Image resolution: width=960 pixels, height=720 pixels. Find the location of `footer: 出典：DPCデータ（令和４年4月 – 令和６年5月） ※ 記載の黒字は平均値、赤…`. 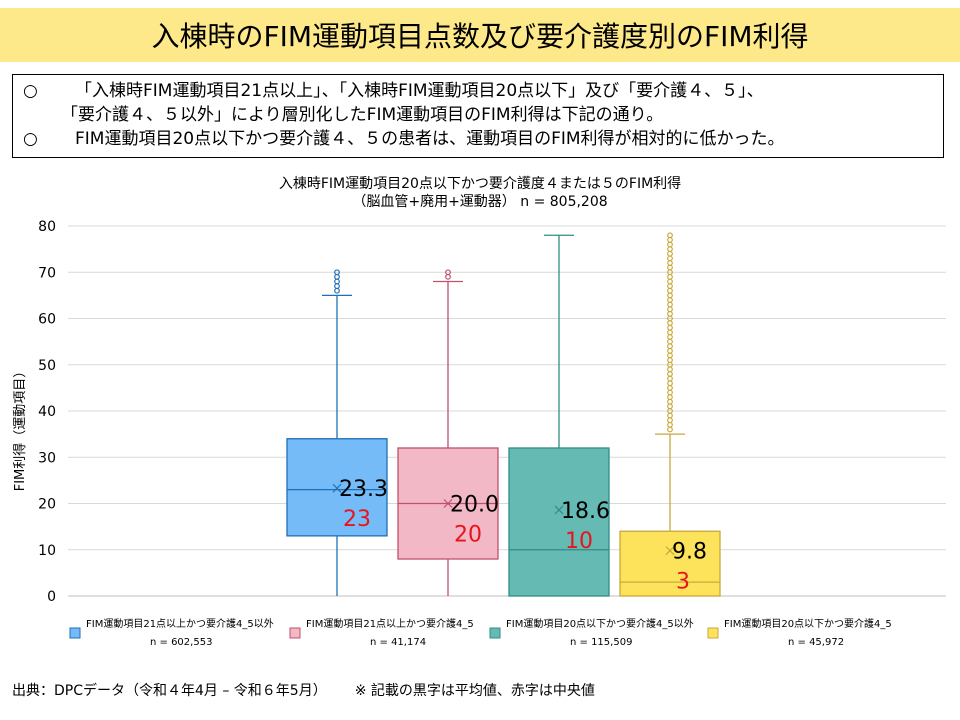

footer: 出典：DPCデータ（令和４年4月 – 令和６年5月） ※ 記載の黒字は平均値、赤… is located at coordinates (303, 690).